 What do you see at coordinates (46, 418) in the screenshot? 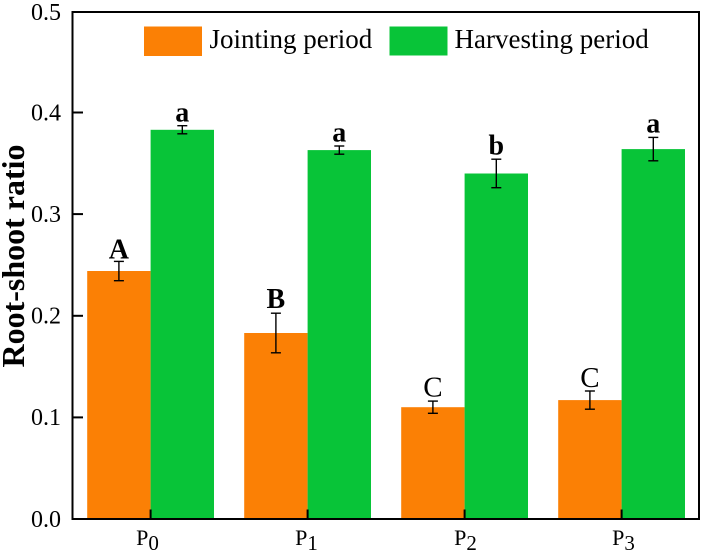
I see `svg-text: 0.1` at bounding box center [46, 418].